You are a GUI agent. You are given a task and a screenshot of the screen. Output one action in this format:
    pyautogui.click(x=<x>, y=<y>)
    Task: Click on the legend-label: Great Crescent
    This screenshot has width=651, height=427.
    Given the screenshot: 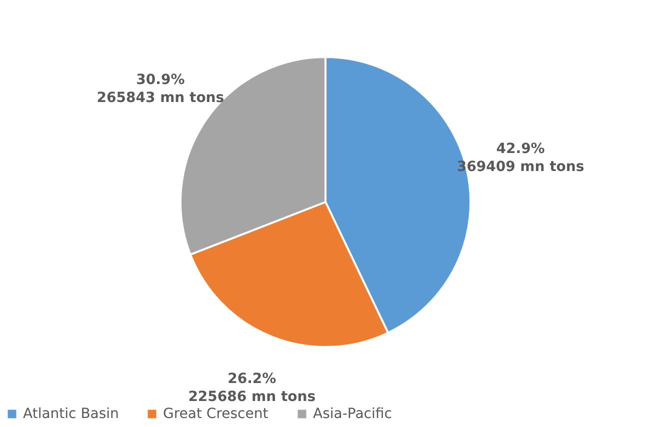 What is the action you would take?
    pyautogui.click(x=216, y=414)
    